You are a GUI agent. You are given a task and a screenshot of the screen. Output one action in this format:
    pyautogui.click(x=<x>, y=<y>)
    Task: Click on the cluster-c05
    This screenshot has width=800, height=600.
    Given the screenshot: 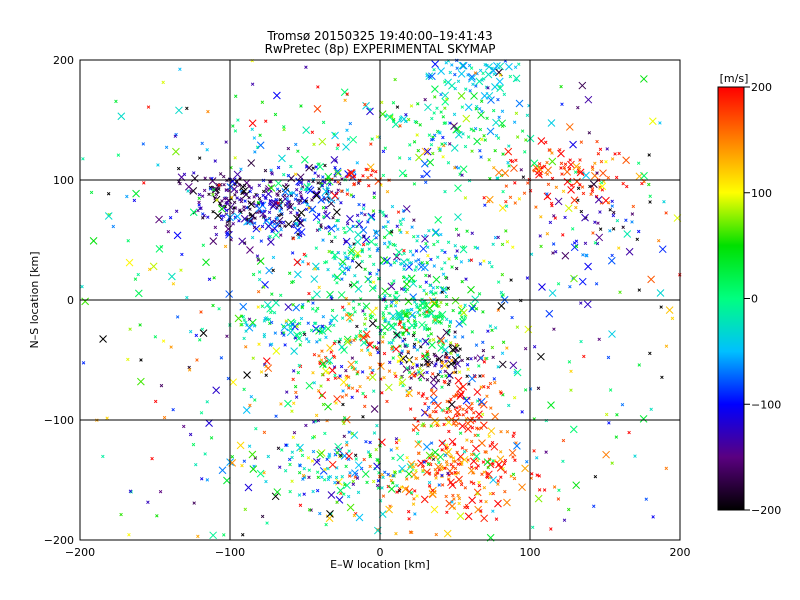 What is the action you would take?
    pyautogui.click(x=375, y=239)
    